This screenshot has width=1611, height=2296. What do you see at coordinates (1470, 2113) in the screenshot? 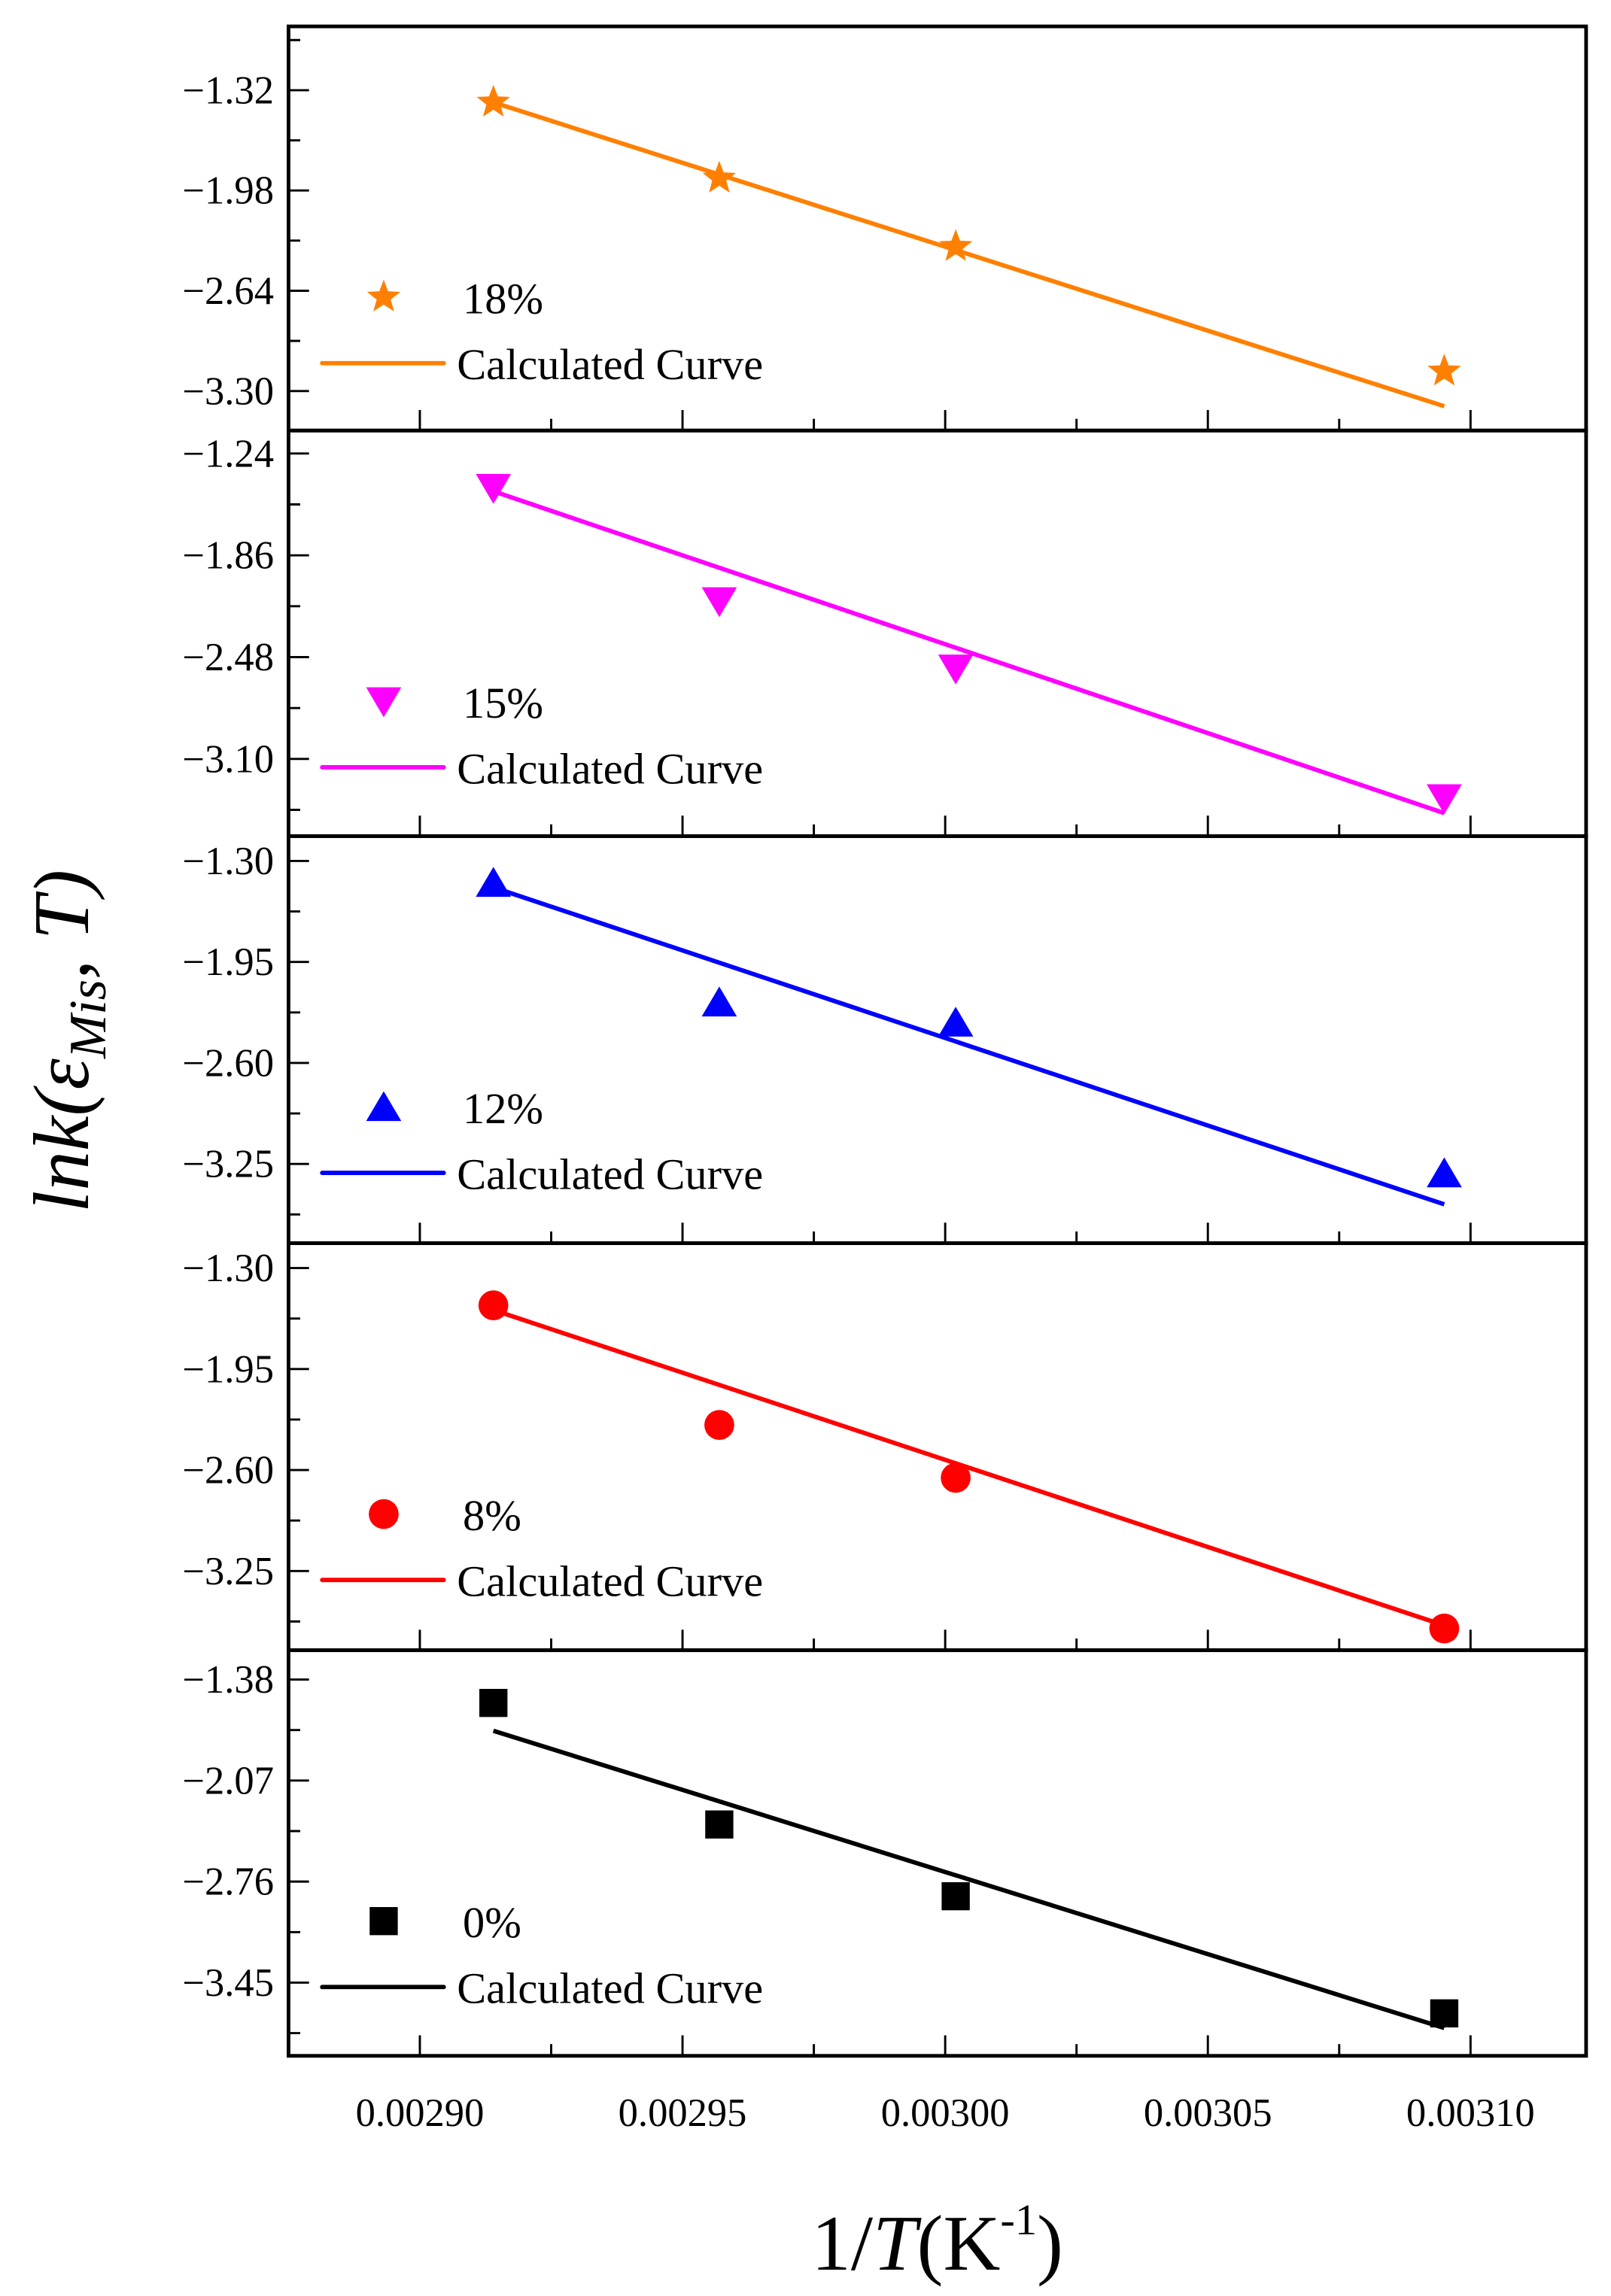
I see `x-tick-label: 0.00310` at bounding box center [1470, 2113].